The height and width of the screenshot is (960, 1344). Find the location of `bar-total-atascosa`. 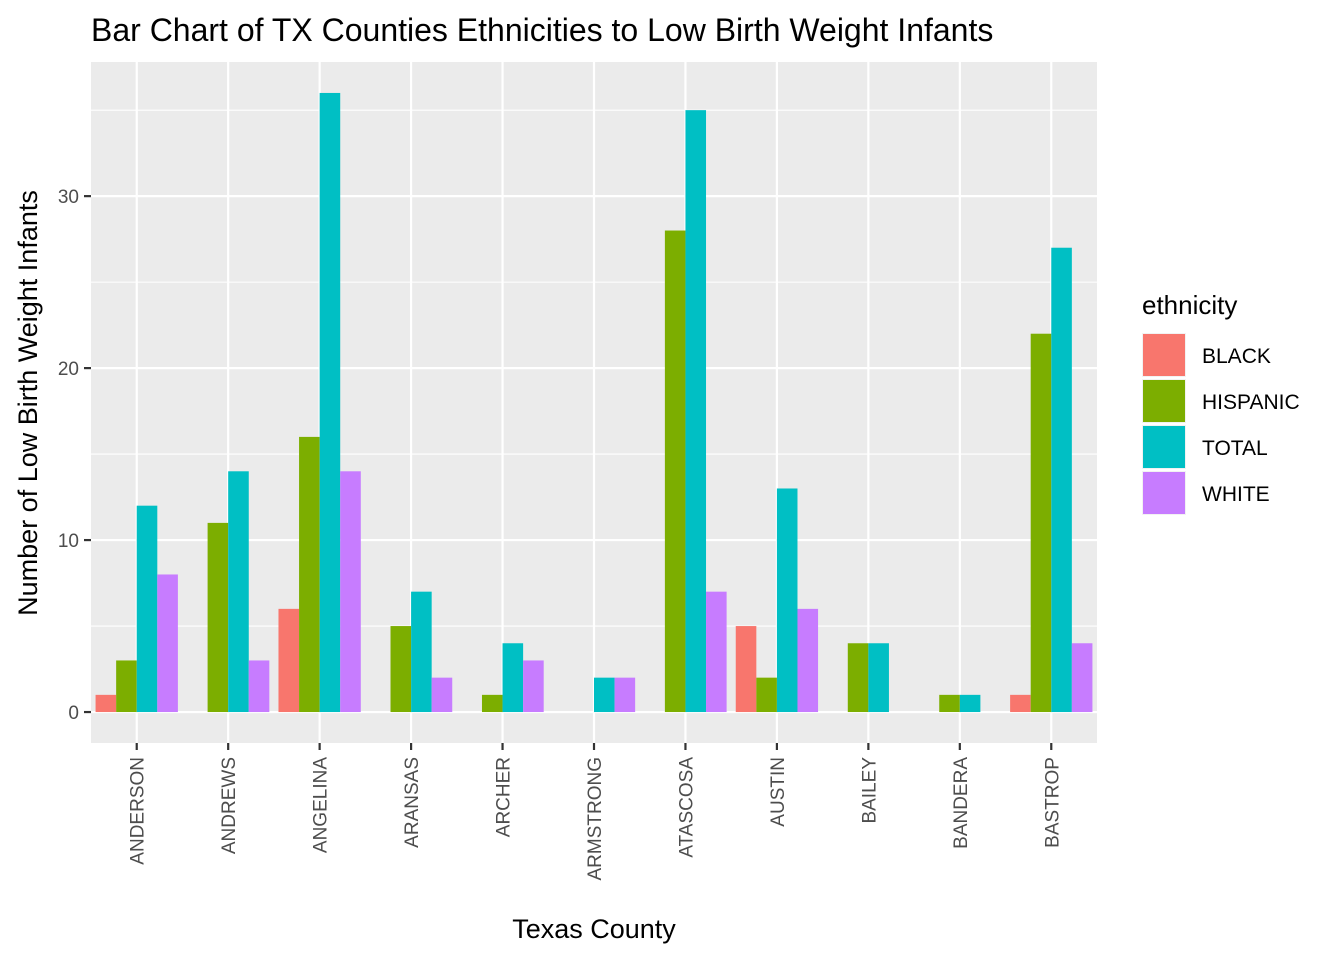

bar-total-atascosa is located at coordinates (696, 411).